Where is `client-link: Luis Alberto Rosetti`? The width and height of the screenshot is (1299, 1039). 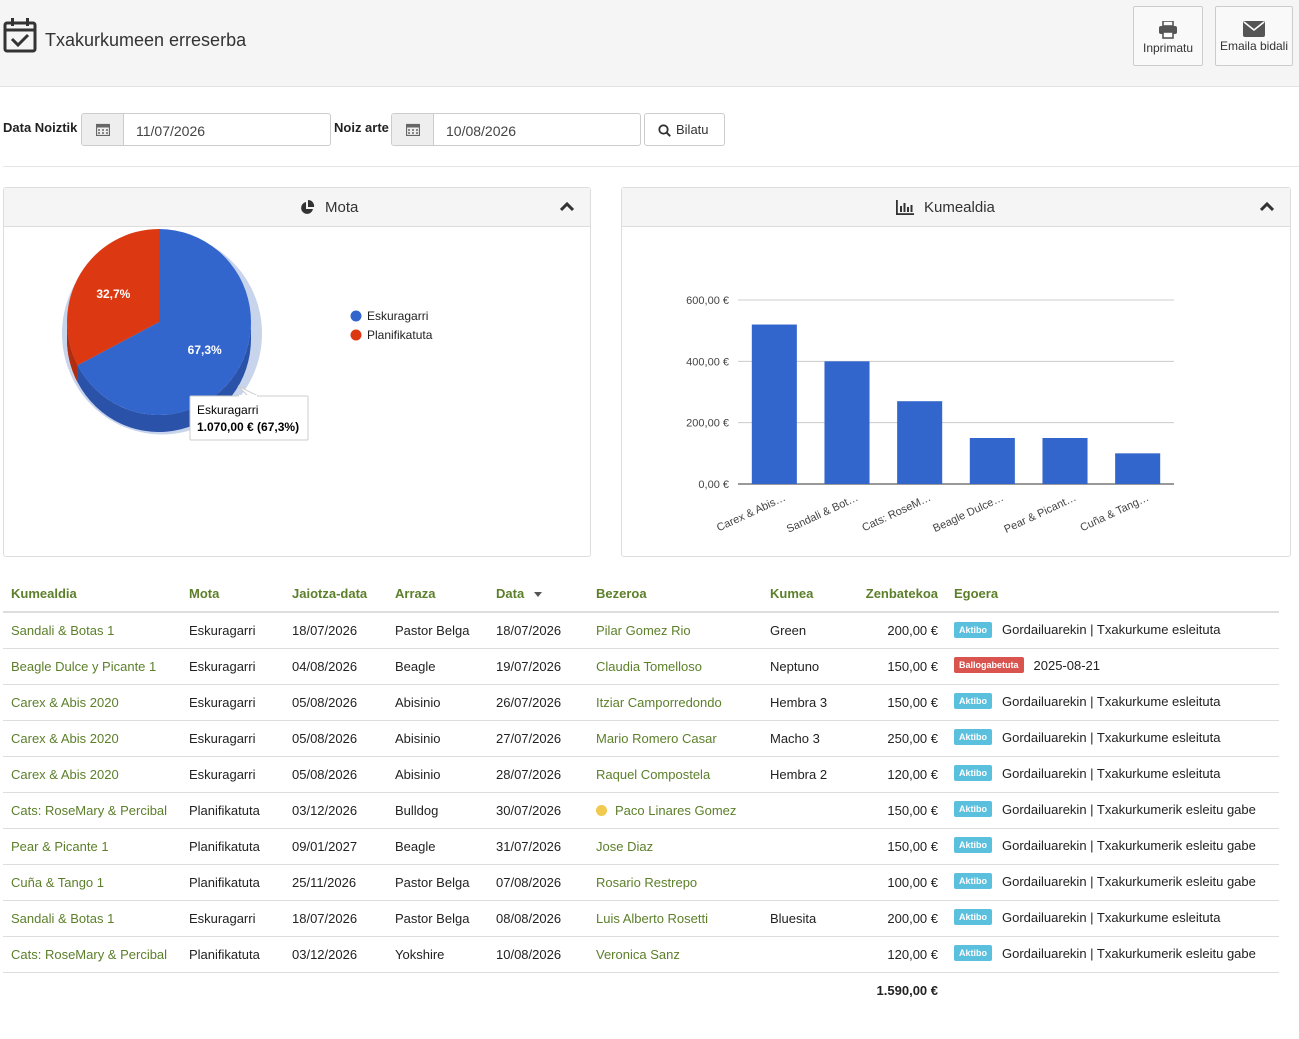 client-link: Luis Alberto Rosetti is located at coordinates (652, 918).